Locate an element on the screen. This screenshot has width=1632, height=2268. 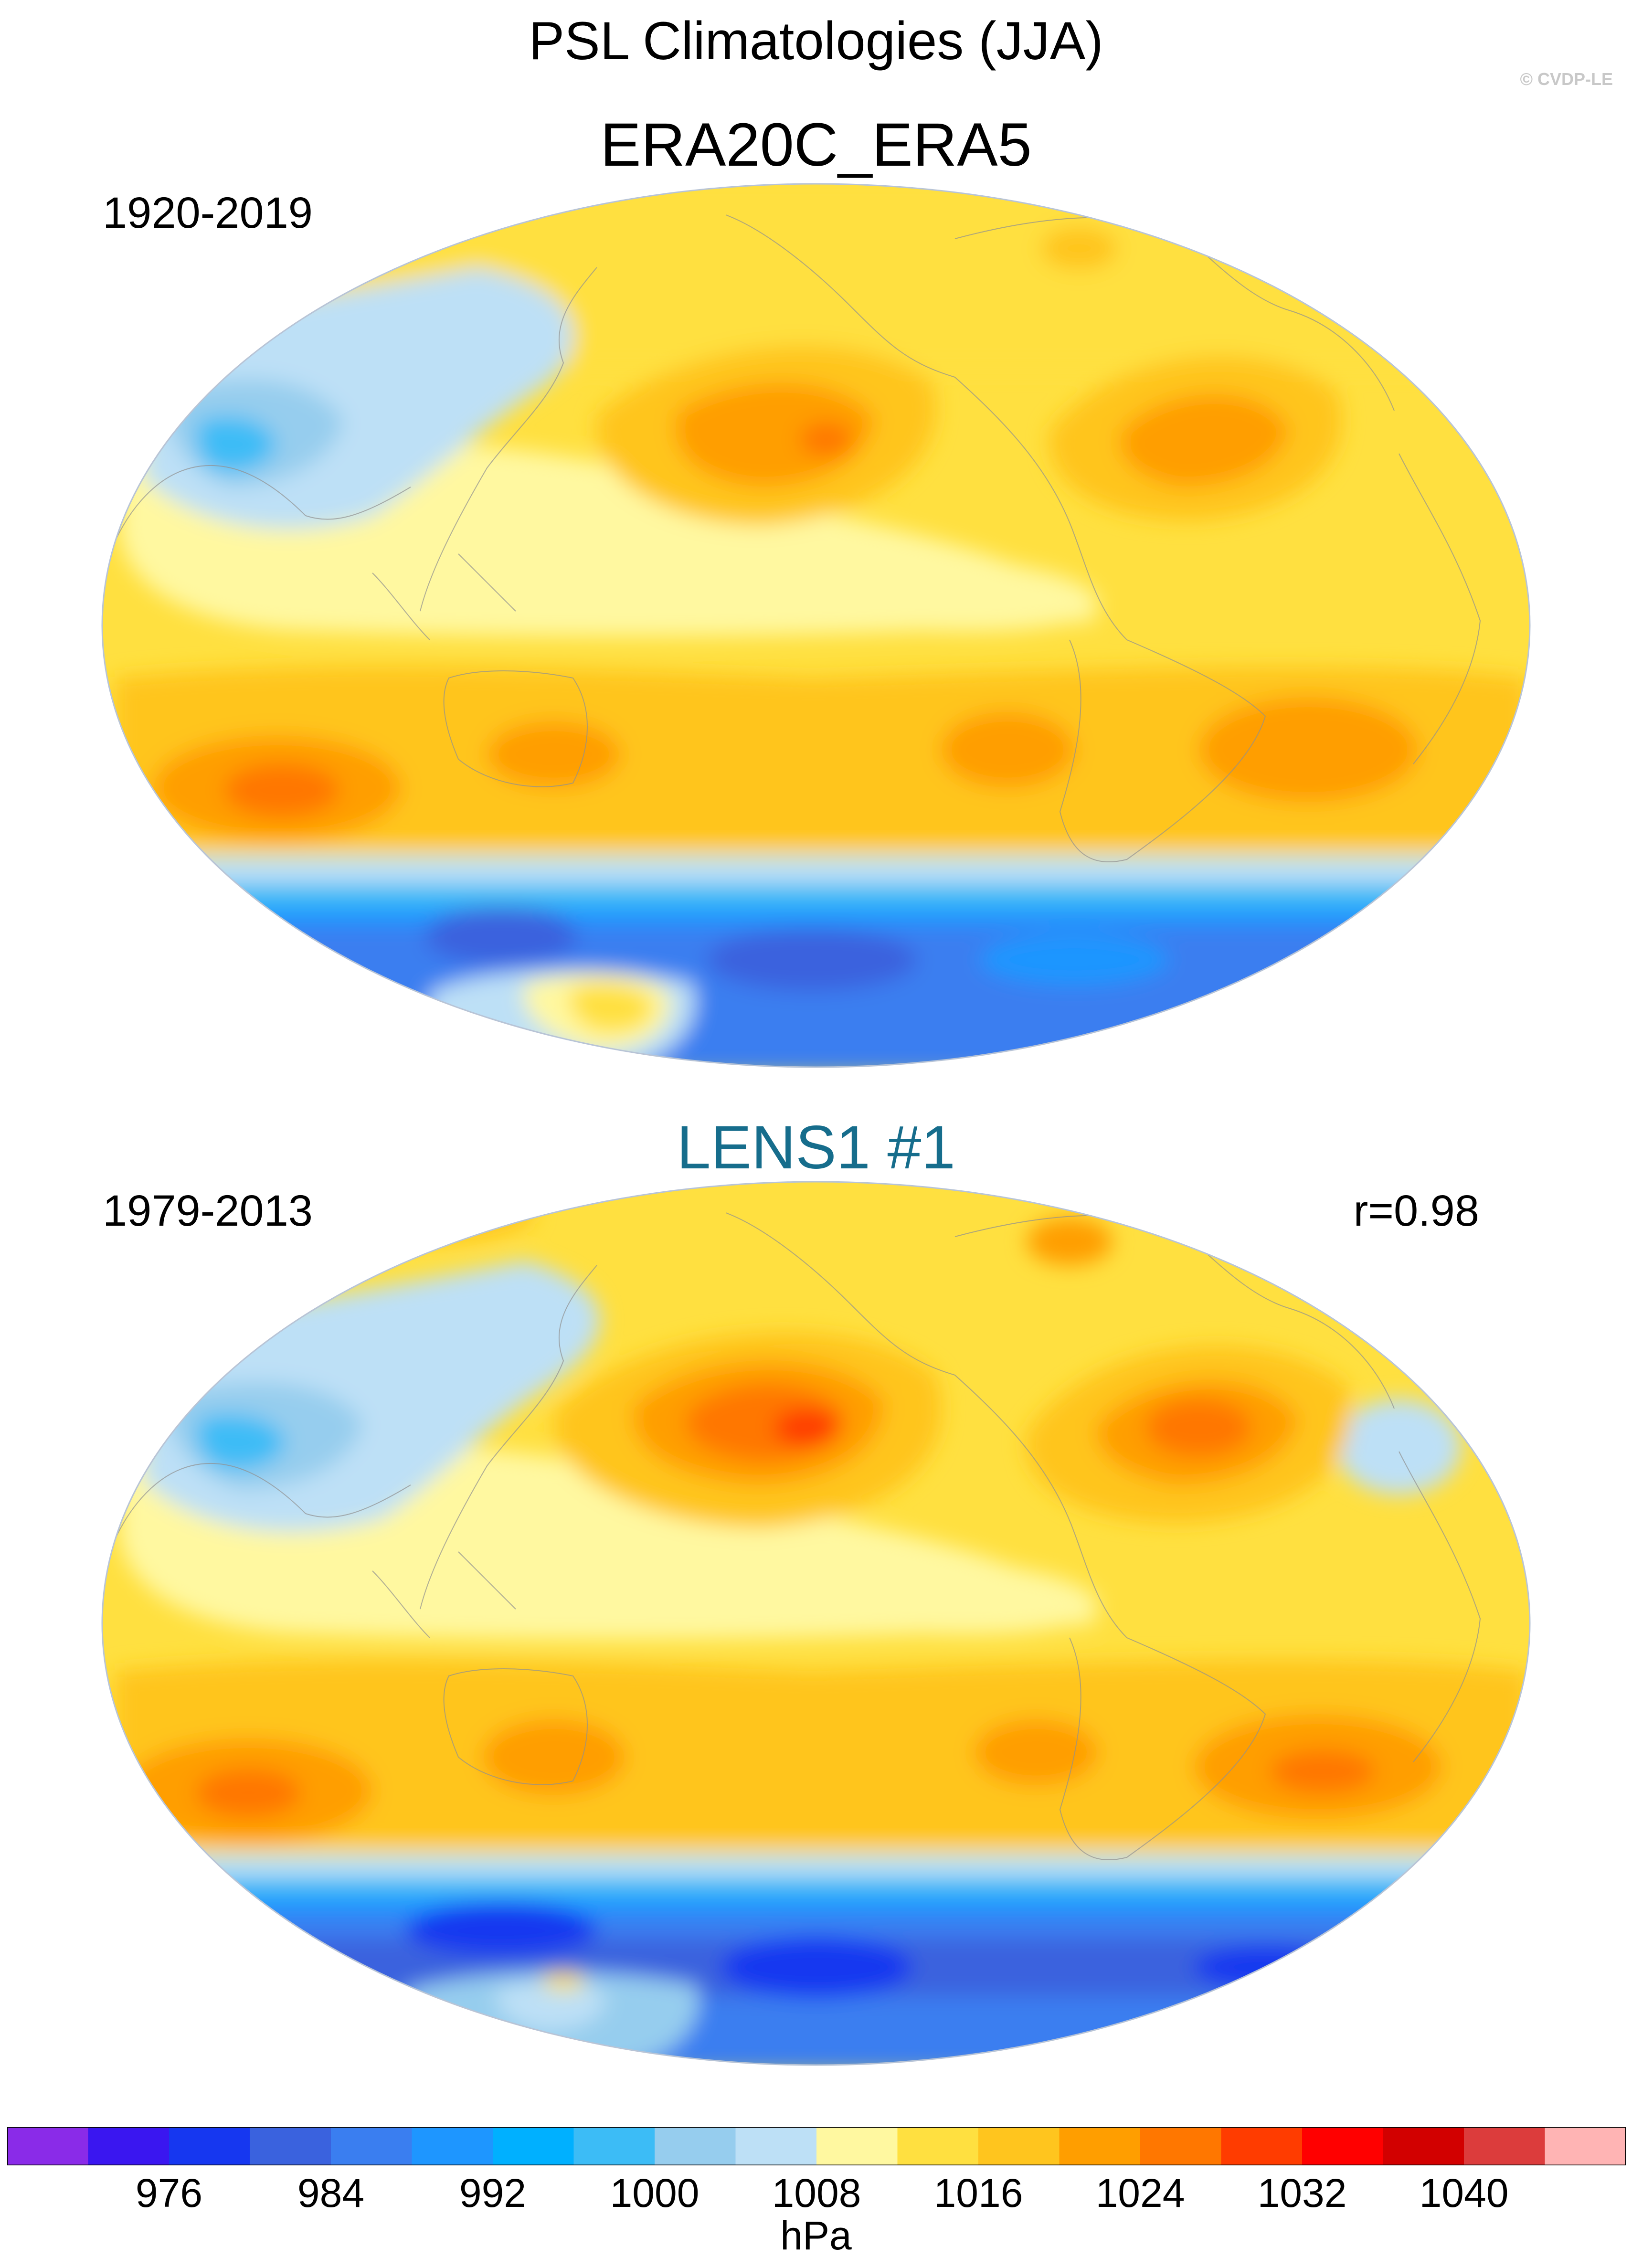
colorbar-tick-label: 976 is located at coordinates (169, 2193).